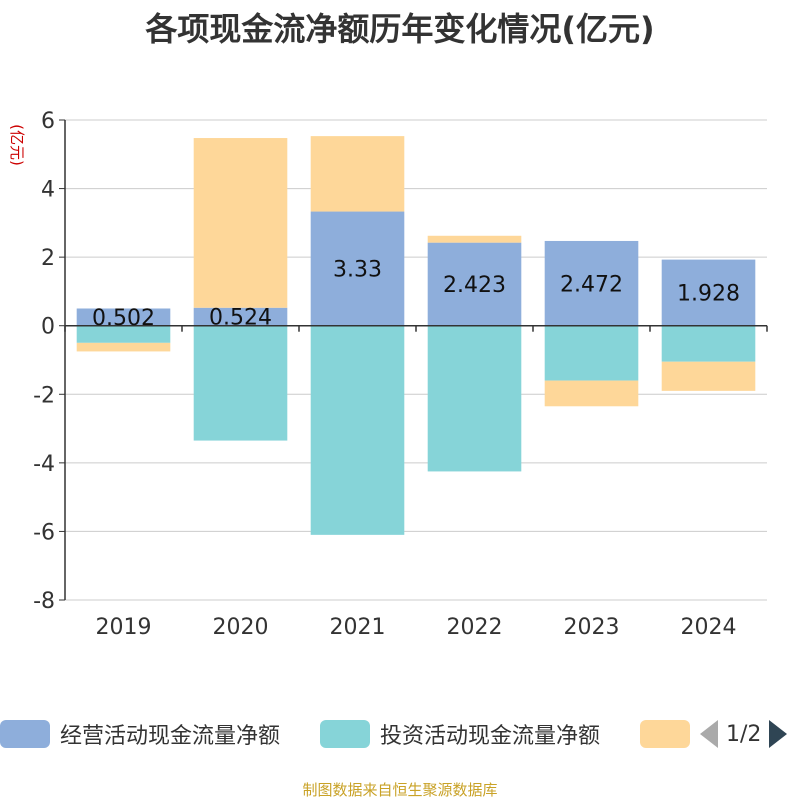  I want to click on bar-series0-2023, so click(591, 283).